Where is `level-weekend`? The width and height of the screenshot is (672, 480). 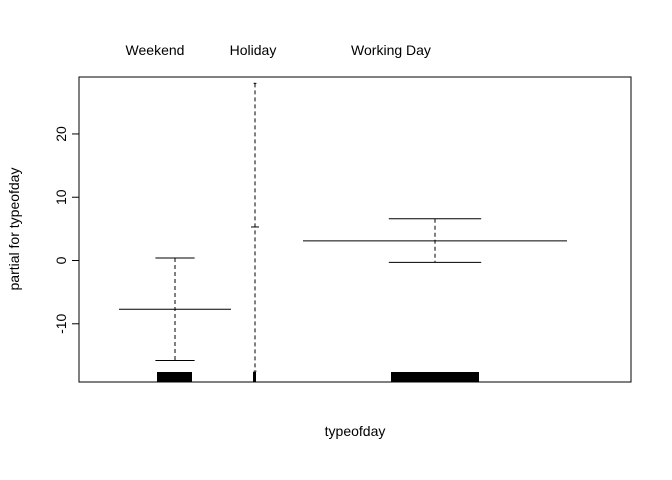
level-weekend is located at coordinates (175, 319).